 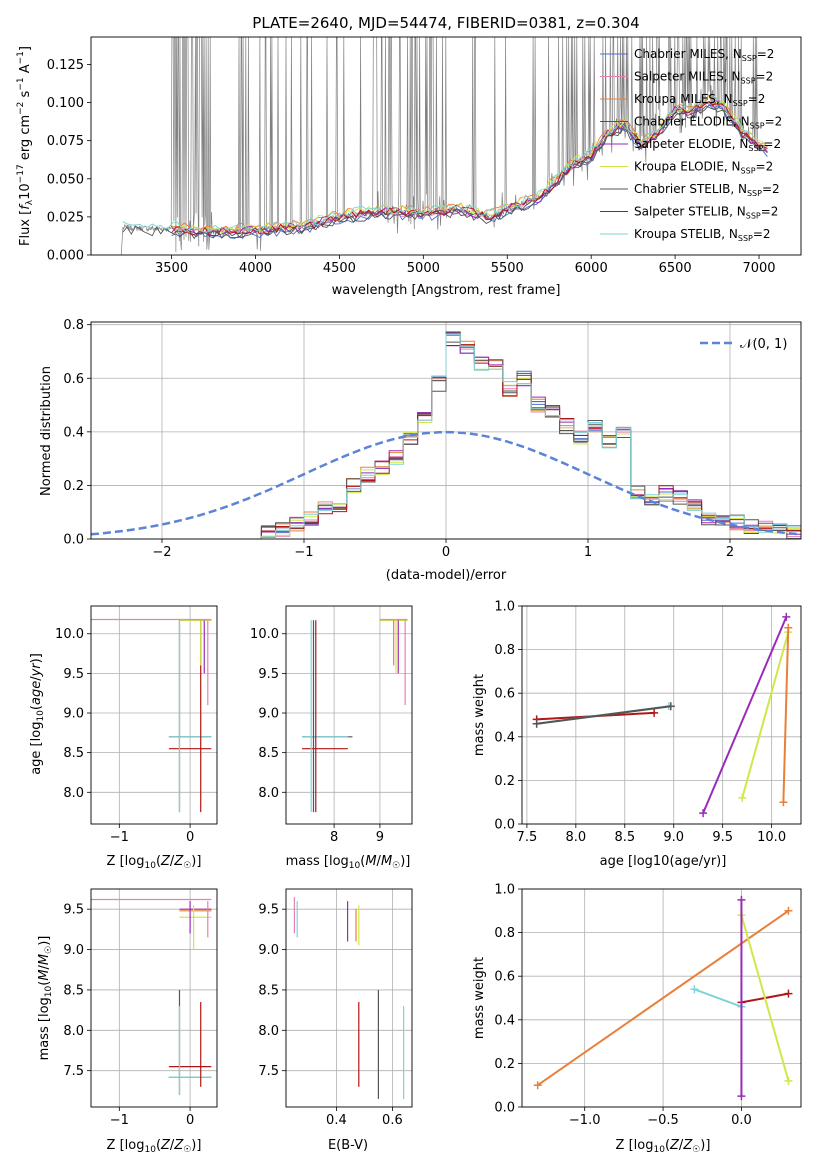 What do you see at coordinates (706, 213) in the screenshot?
I see `legend-label: Salpeter STELIB, NSSP=2` at bounding box center [706, 213].